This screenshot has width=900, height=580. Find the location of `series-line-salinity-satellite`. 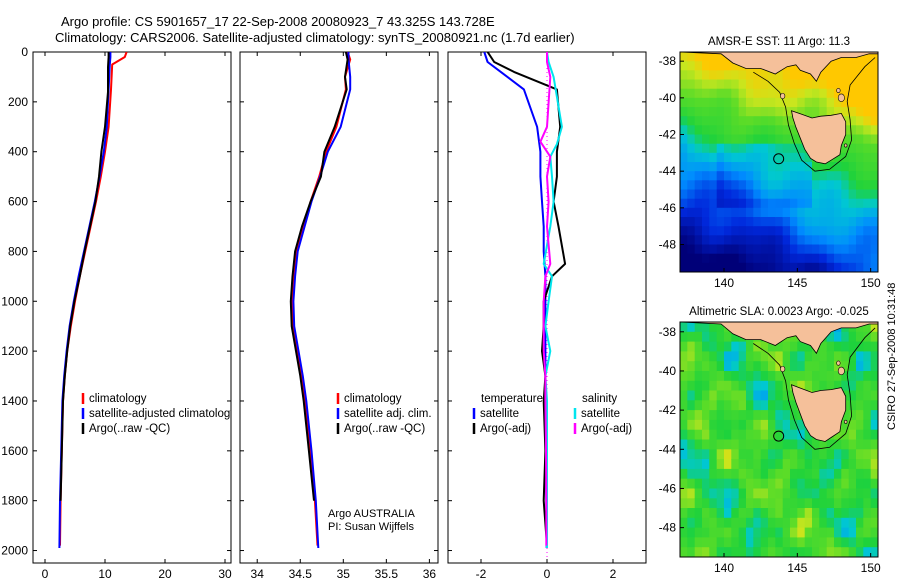

series-line-salinity-satellite is located at coordinates (552, 300).